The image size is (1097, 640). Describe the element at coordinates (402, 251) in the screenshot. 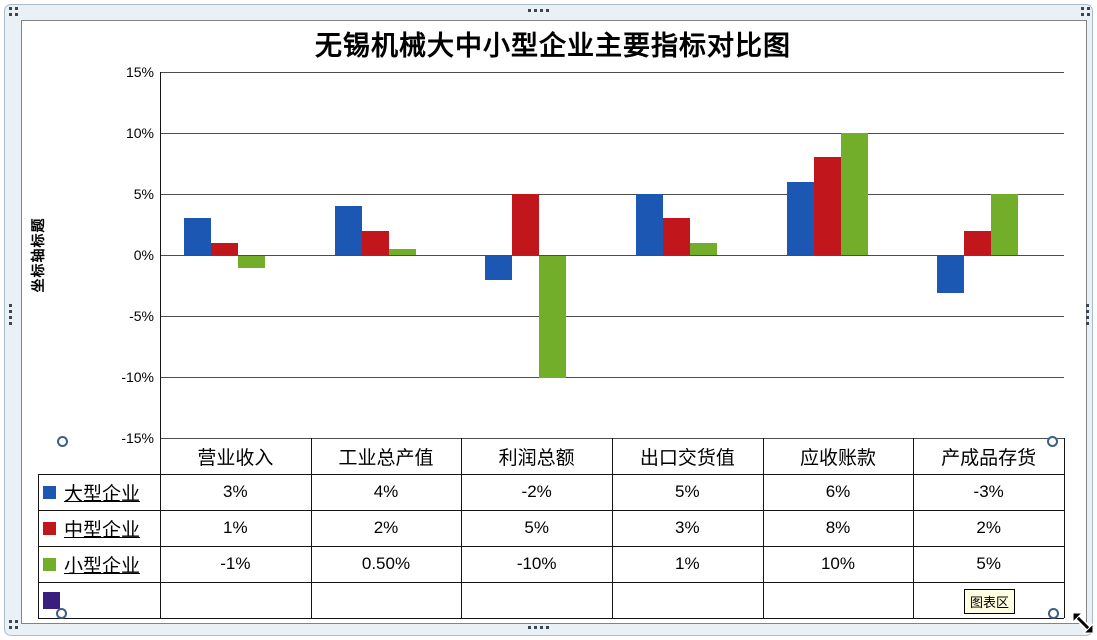

I see `bar-series3-cat2` at that location.